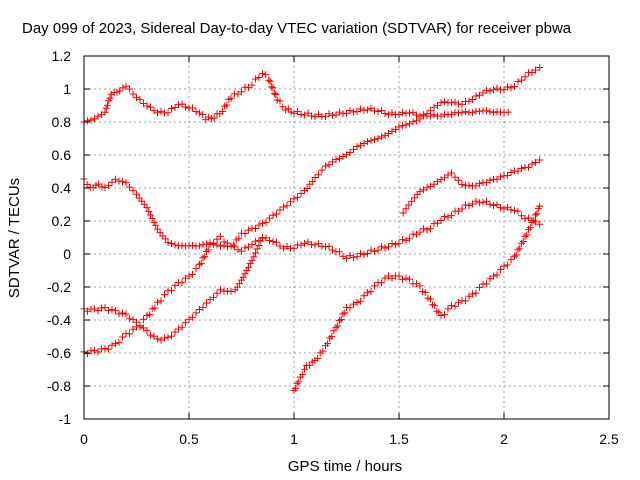 The width and height of the screenshot is (640, 480). What do you see at coordinates (59, 287) in the screenshot?
I see `y-tick-label: -0.2` at bounding box center [59, 287].